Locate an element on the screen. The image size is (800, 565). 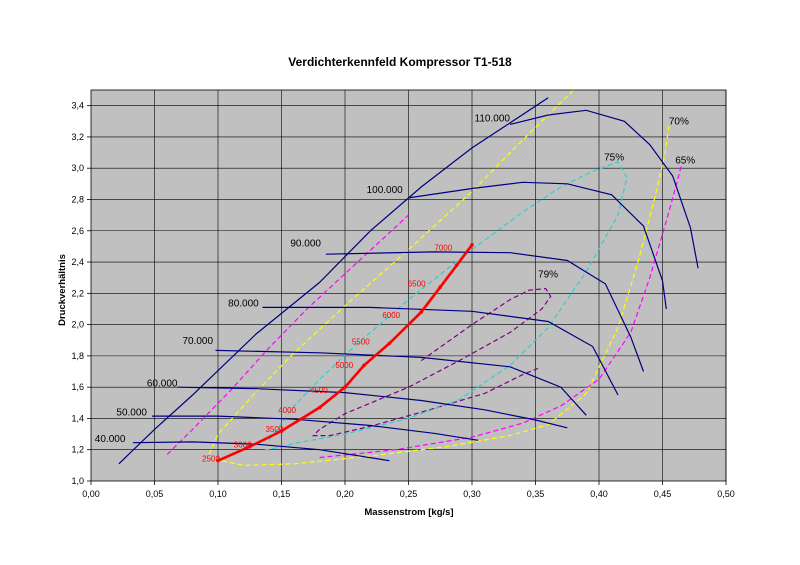
y-tick-label: 3,2 is located at coordinates (77, 137).